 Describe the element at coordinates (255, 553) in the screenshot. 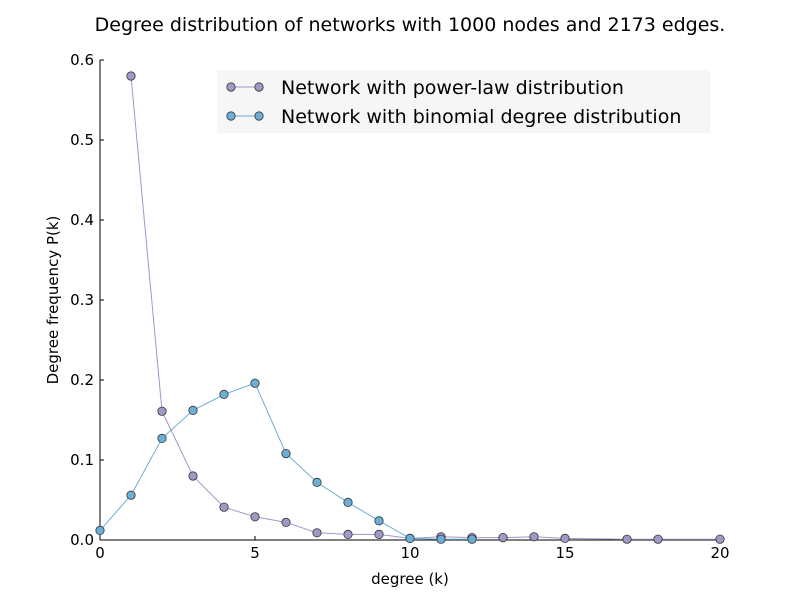

I see `x-tick-label: 5` at that location.